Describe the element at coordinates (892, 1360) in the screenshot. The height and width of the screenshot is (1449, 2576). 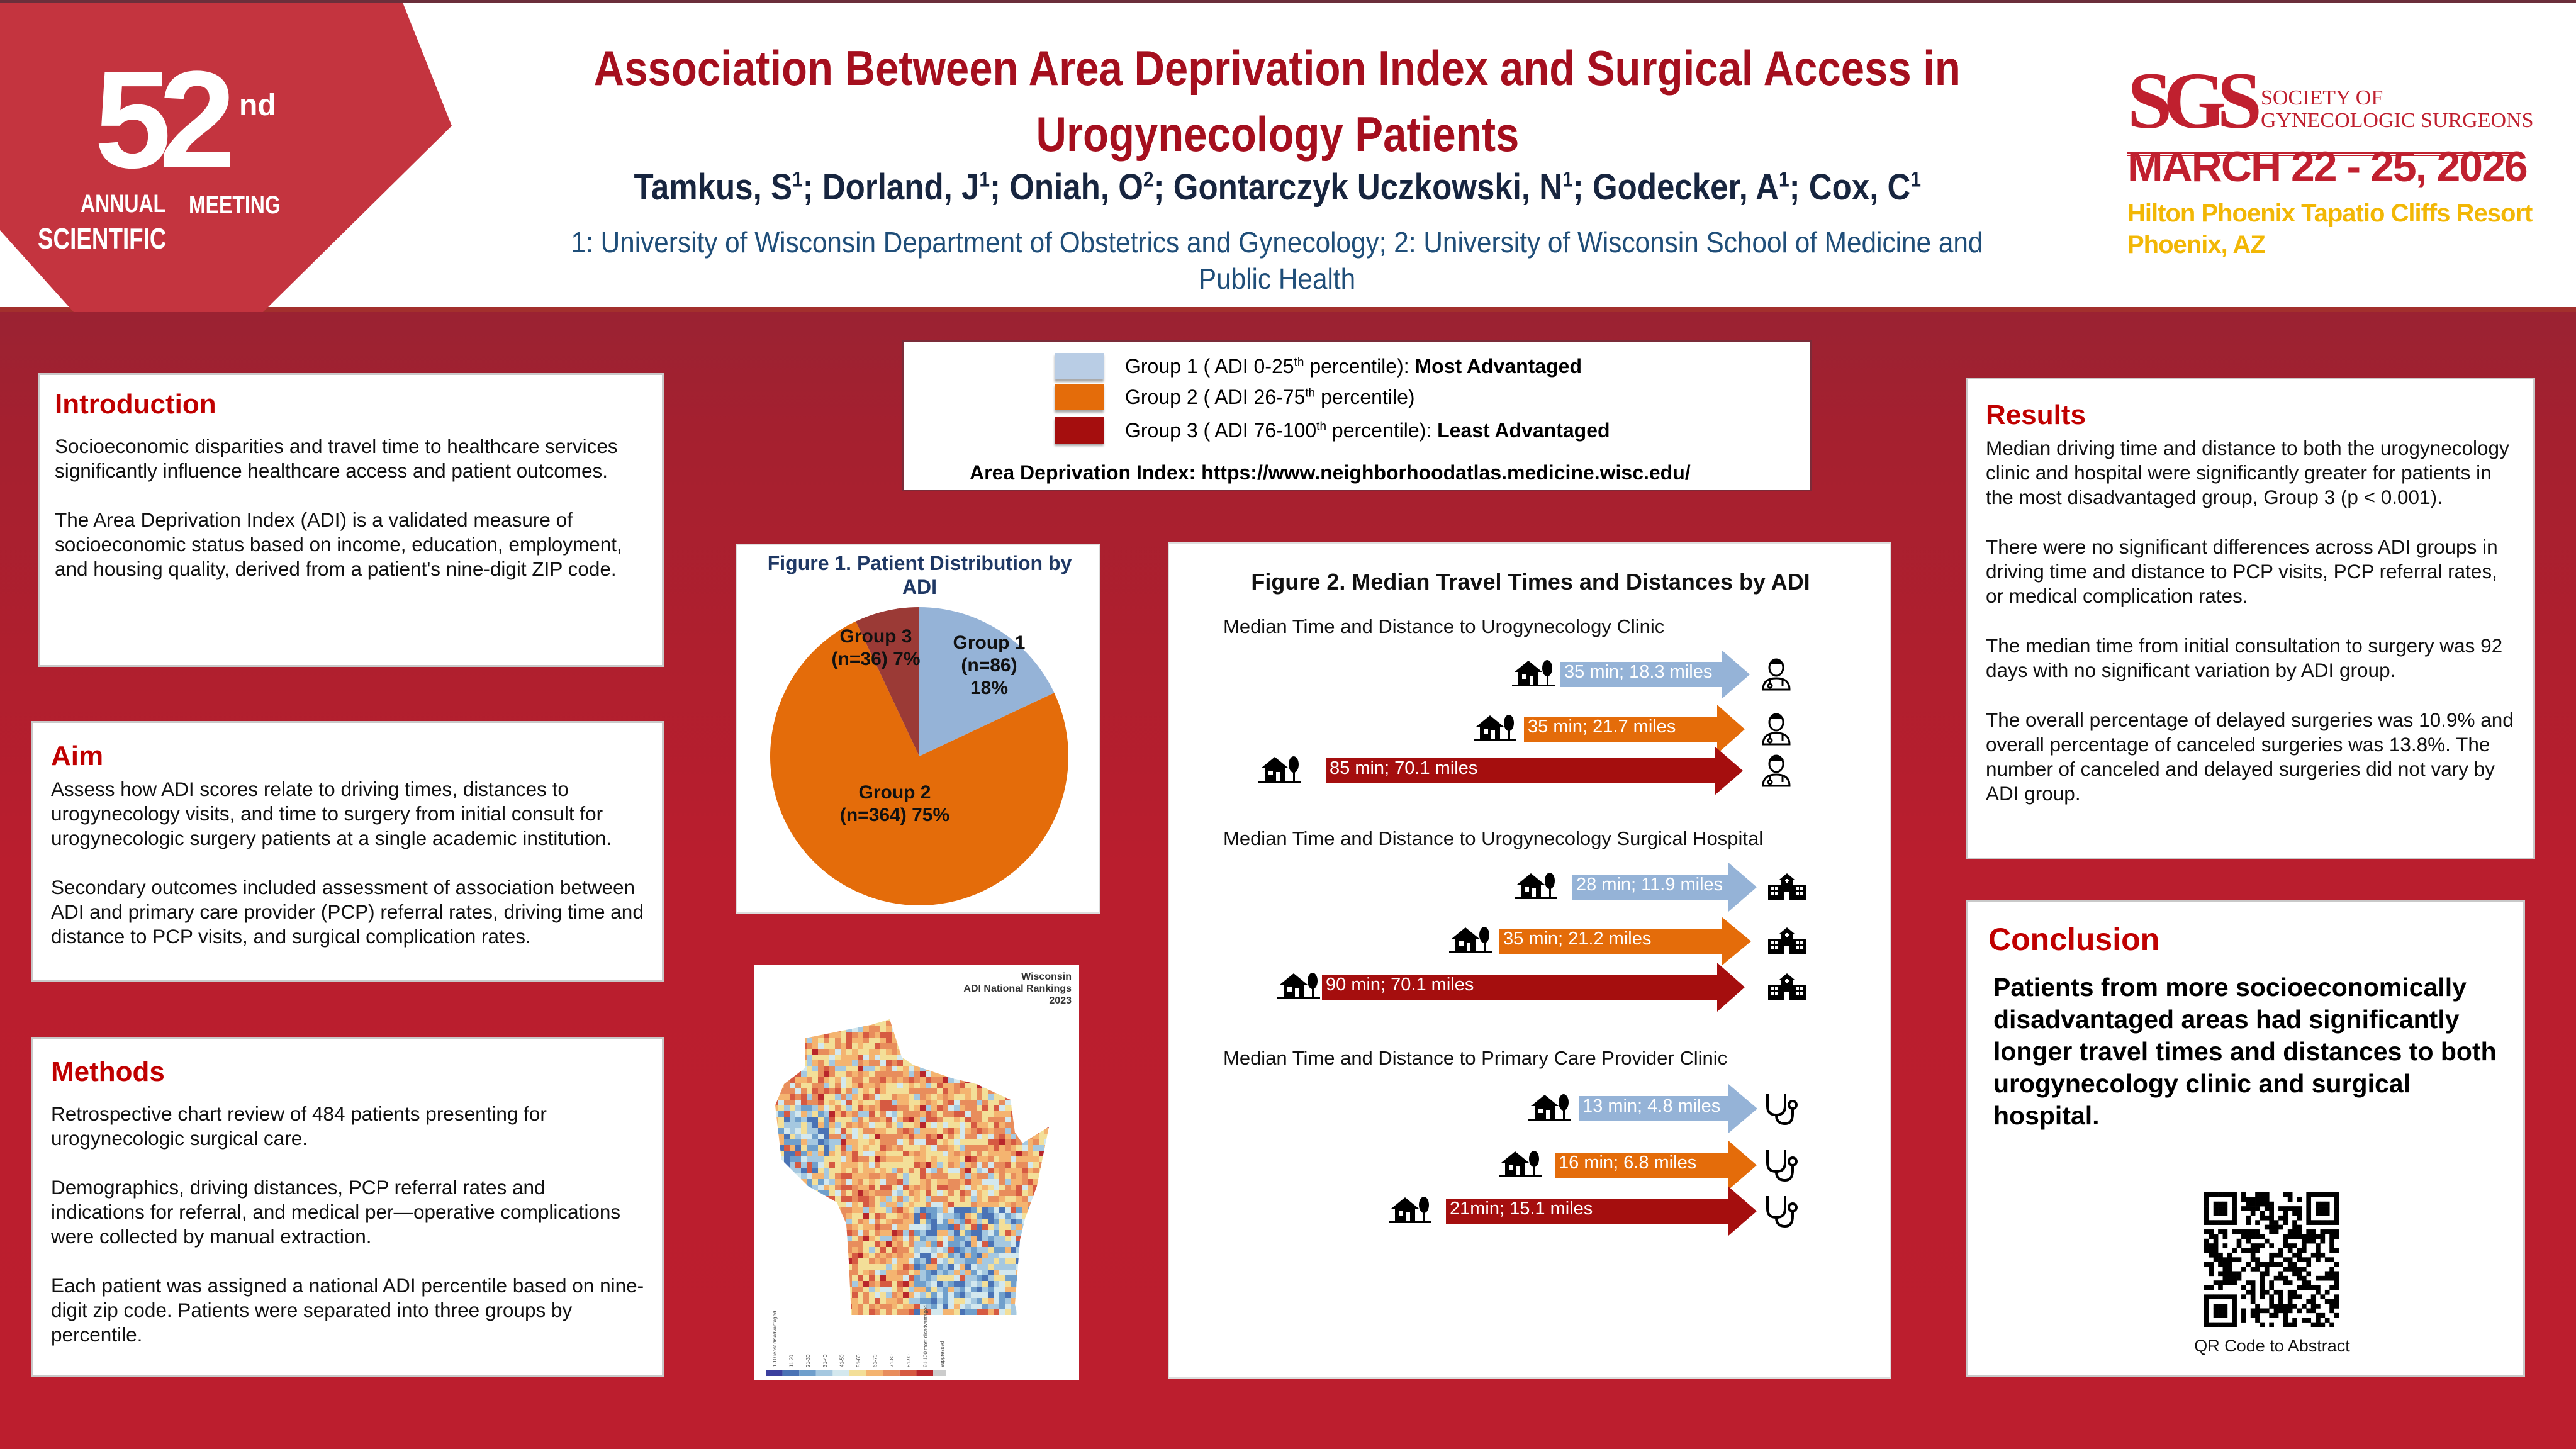
I see `map-legend-label: 71-80` at that location.